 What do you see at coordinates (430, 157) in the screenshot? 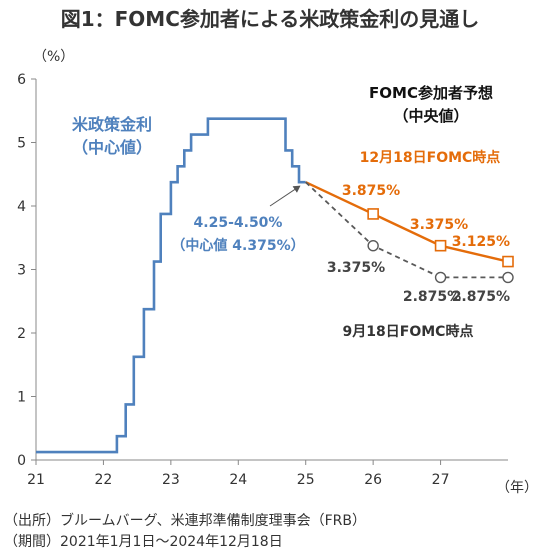
I see `dec-series-name: 12月18日FOMC時点` at bounding box center [430, 157].